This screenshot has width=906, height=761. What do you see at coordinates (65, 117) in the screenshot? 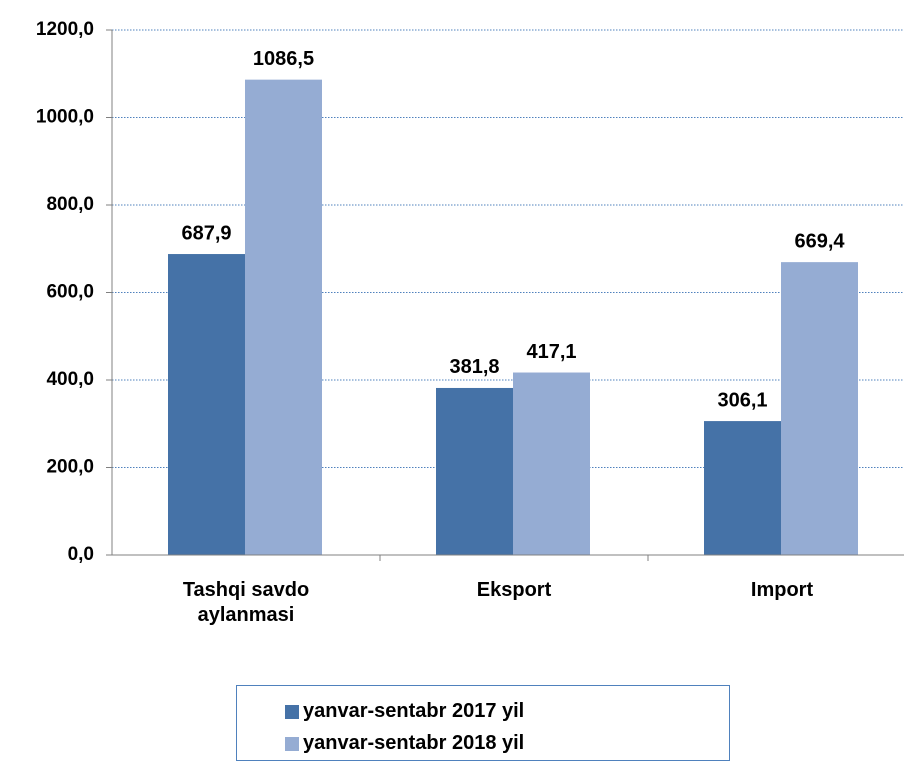
I see `y-tick-label: 1000,0` at bounding box center [65, 117].